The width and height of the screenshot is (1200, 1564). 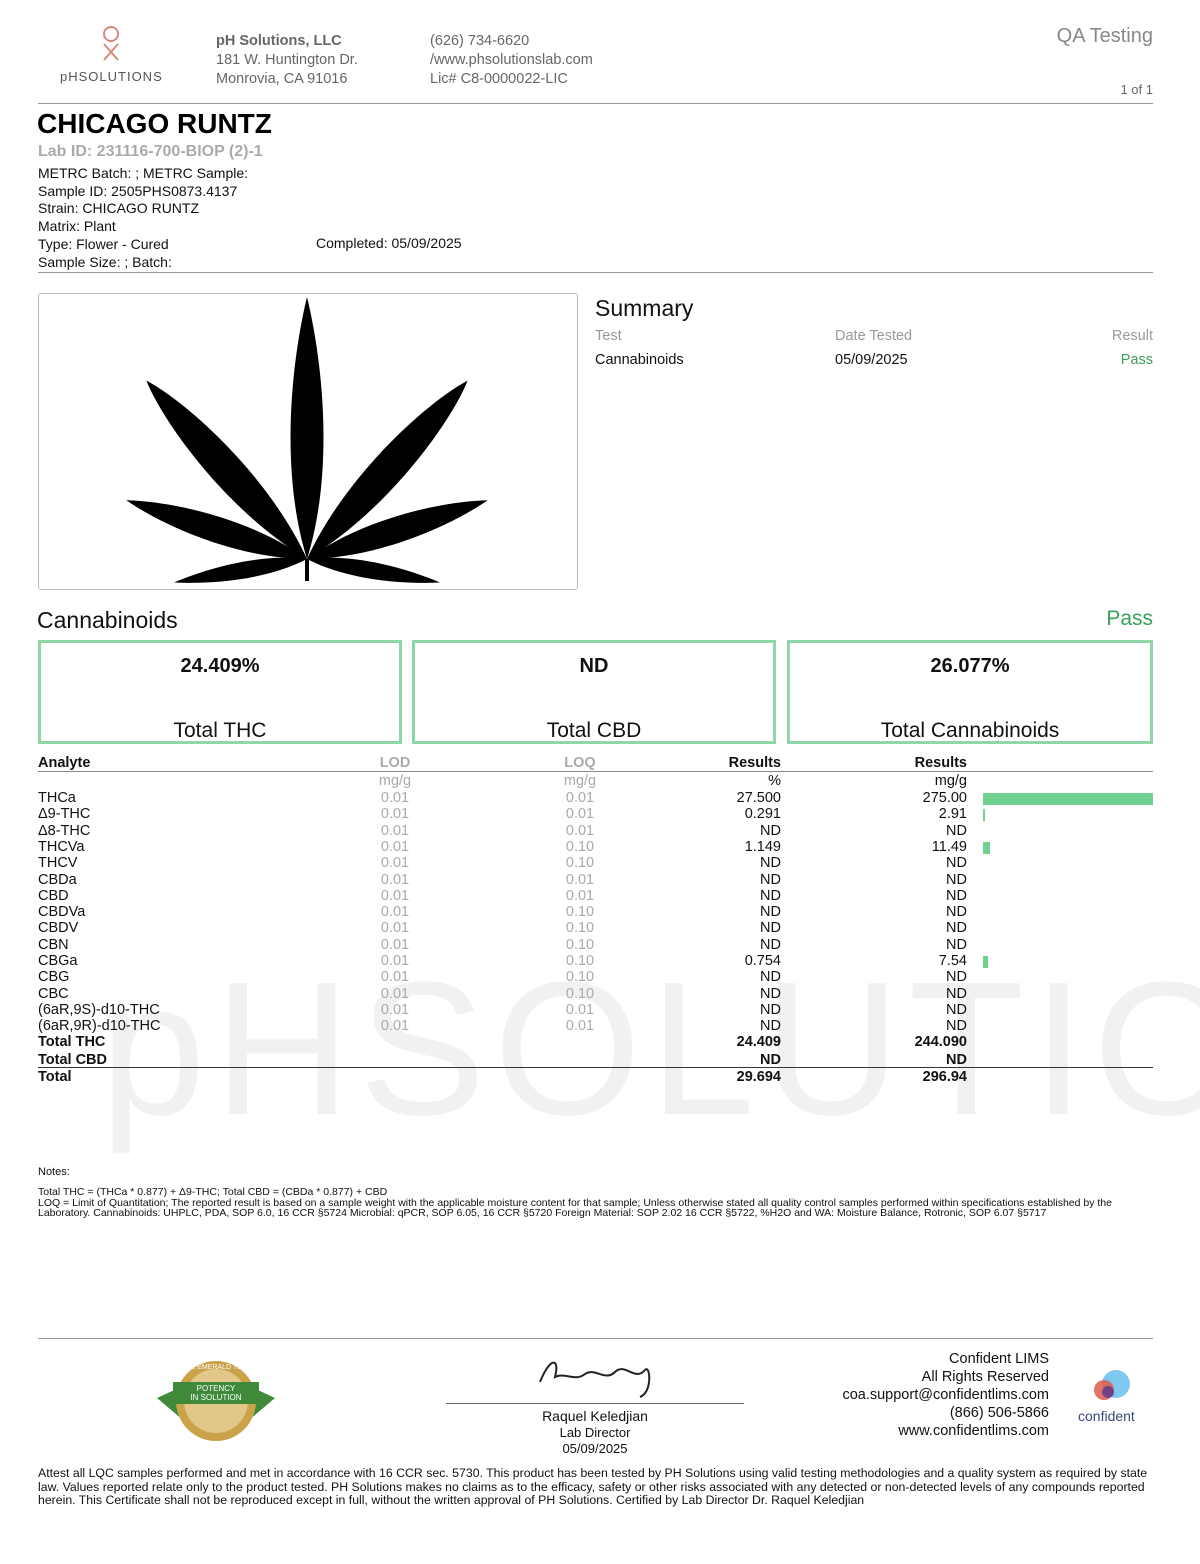 I want to click on signer-title: Lab Director, so click(x=595, y=1432).